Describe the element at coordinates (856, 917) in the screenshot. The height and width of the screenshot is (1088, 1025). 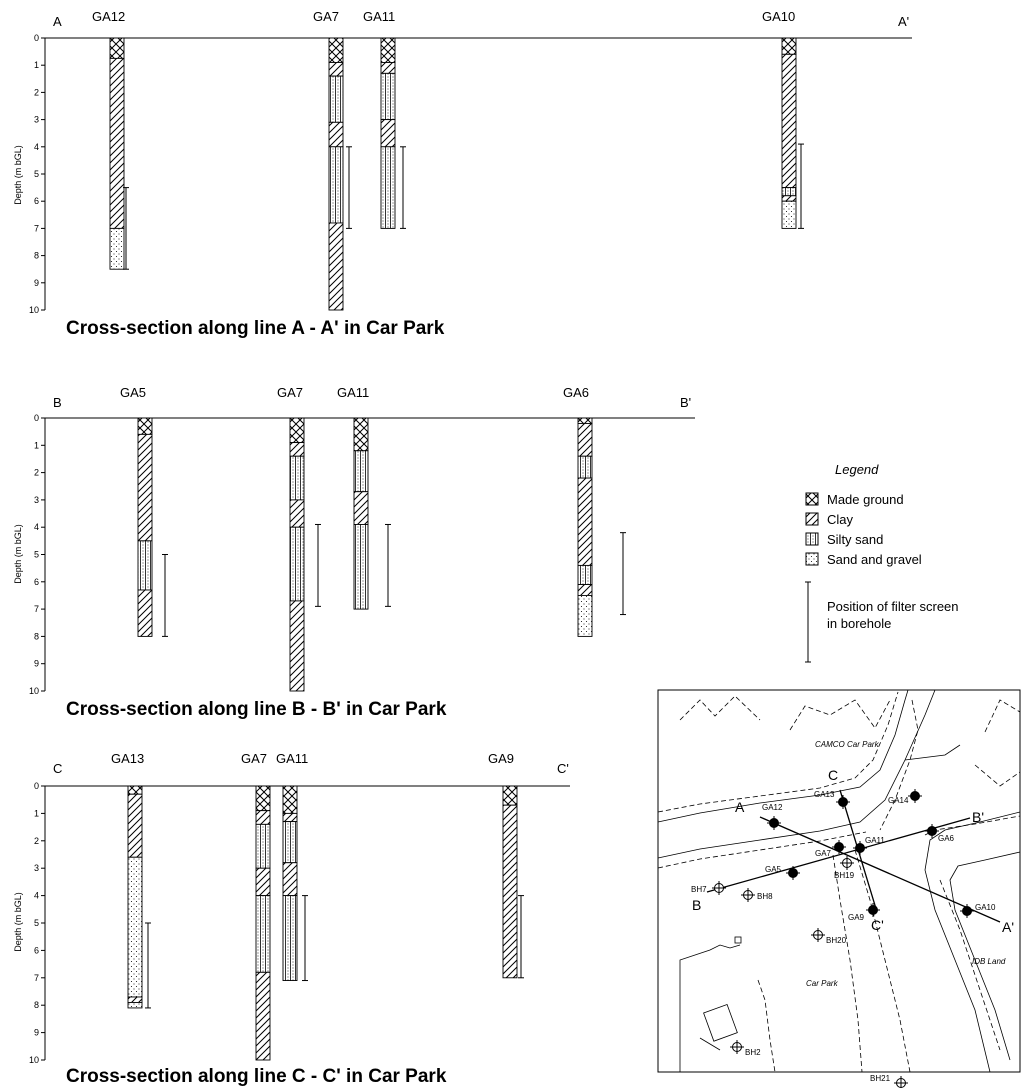
I see `ga-borehole-label: GA9` at that location.